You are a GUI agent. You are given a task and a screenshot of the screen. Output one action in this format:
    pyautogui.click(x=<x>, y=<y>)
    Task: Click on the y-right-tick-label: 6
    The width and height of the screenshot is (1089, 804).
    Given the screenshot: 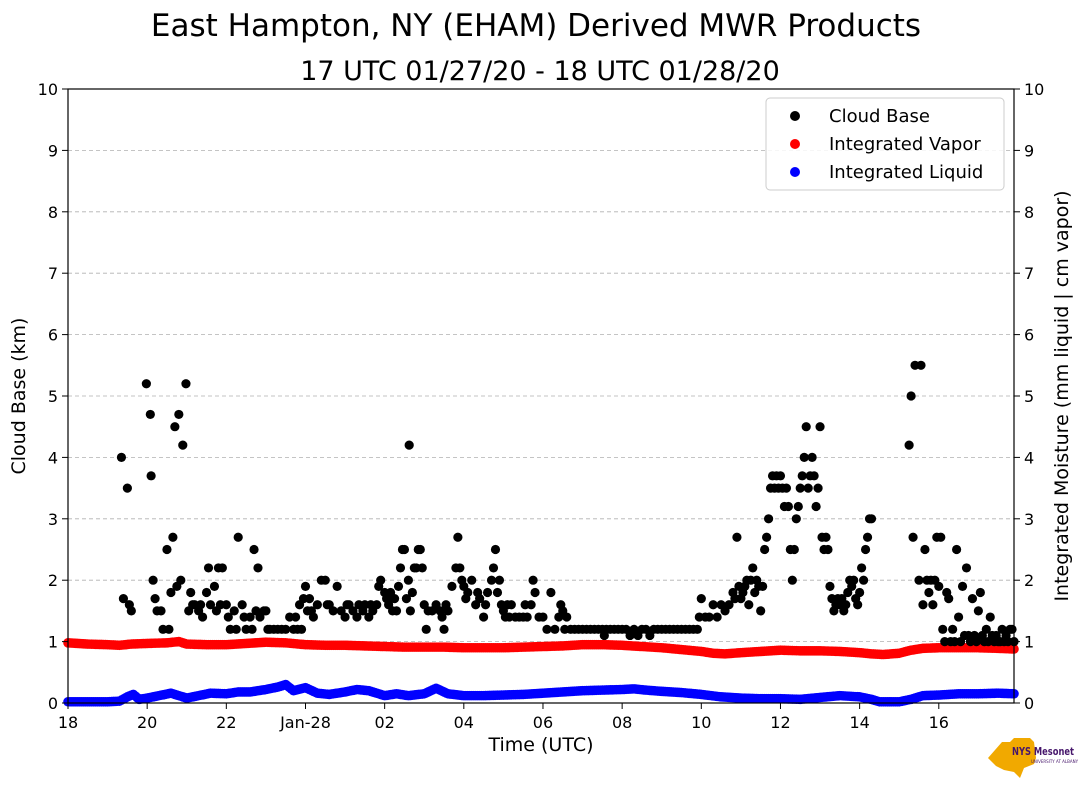 What is the action you would take?
    pyautogui.click(x=1029, y=335)
    